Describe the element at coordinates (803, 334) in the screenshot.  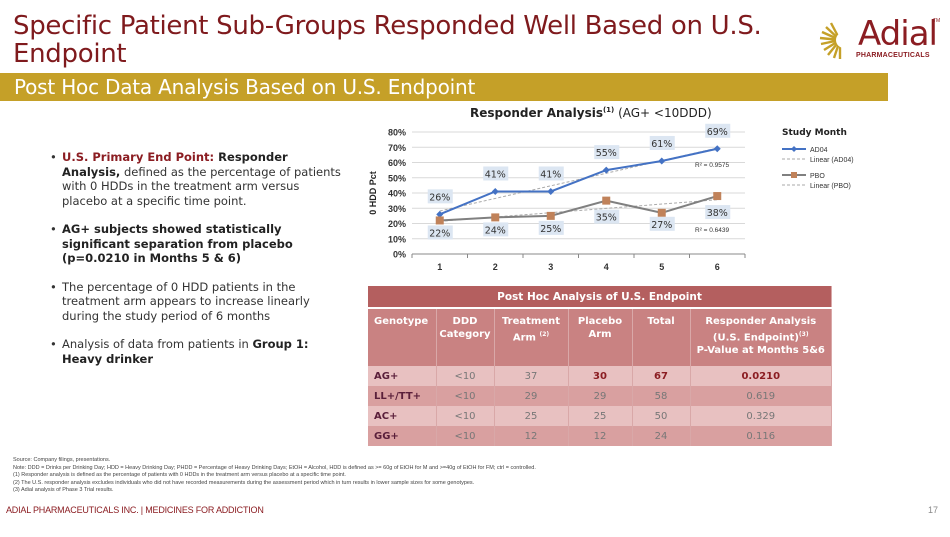
I see `header-sup: (3)` at that location.